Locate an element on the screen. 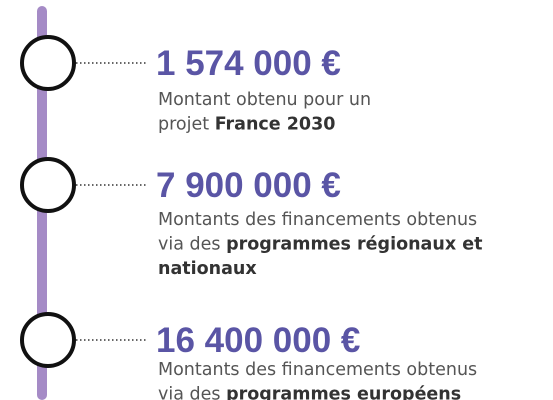 The height and width of the screenshot is (400, 553). description-line: nationaux is located at coordinates (207, 269).